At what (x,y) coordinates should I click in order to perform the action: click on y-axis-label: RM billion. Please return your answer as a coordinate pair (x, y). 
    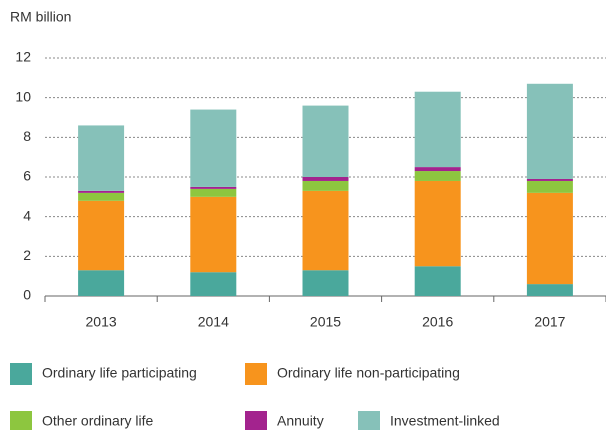
    Looking at the image, I should click on (40, 17).